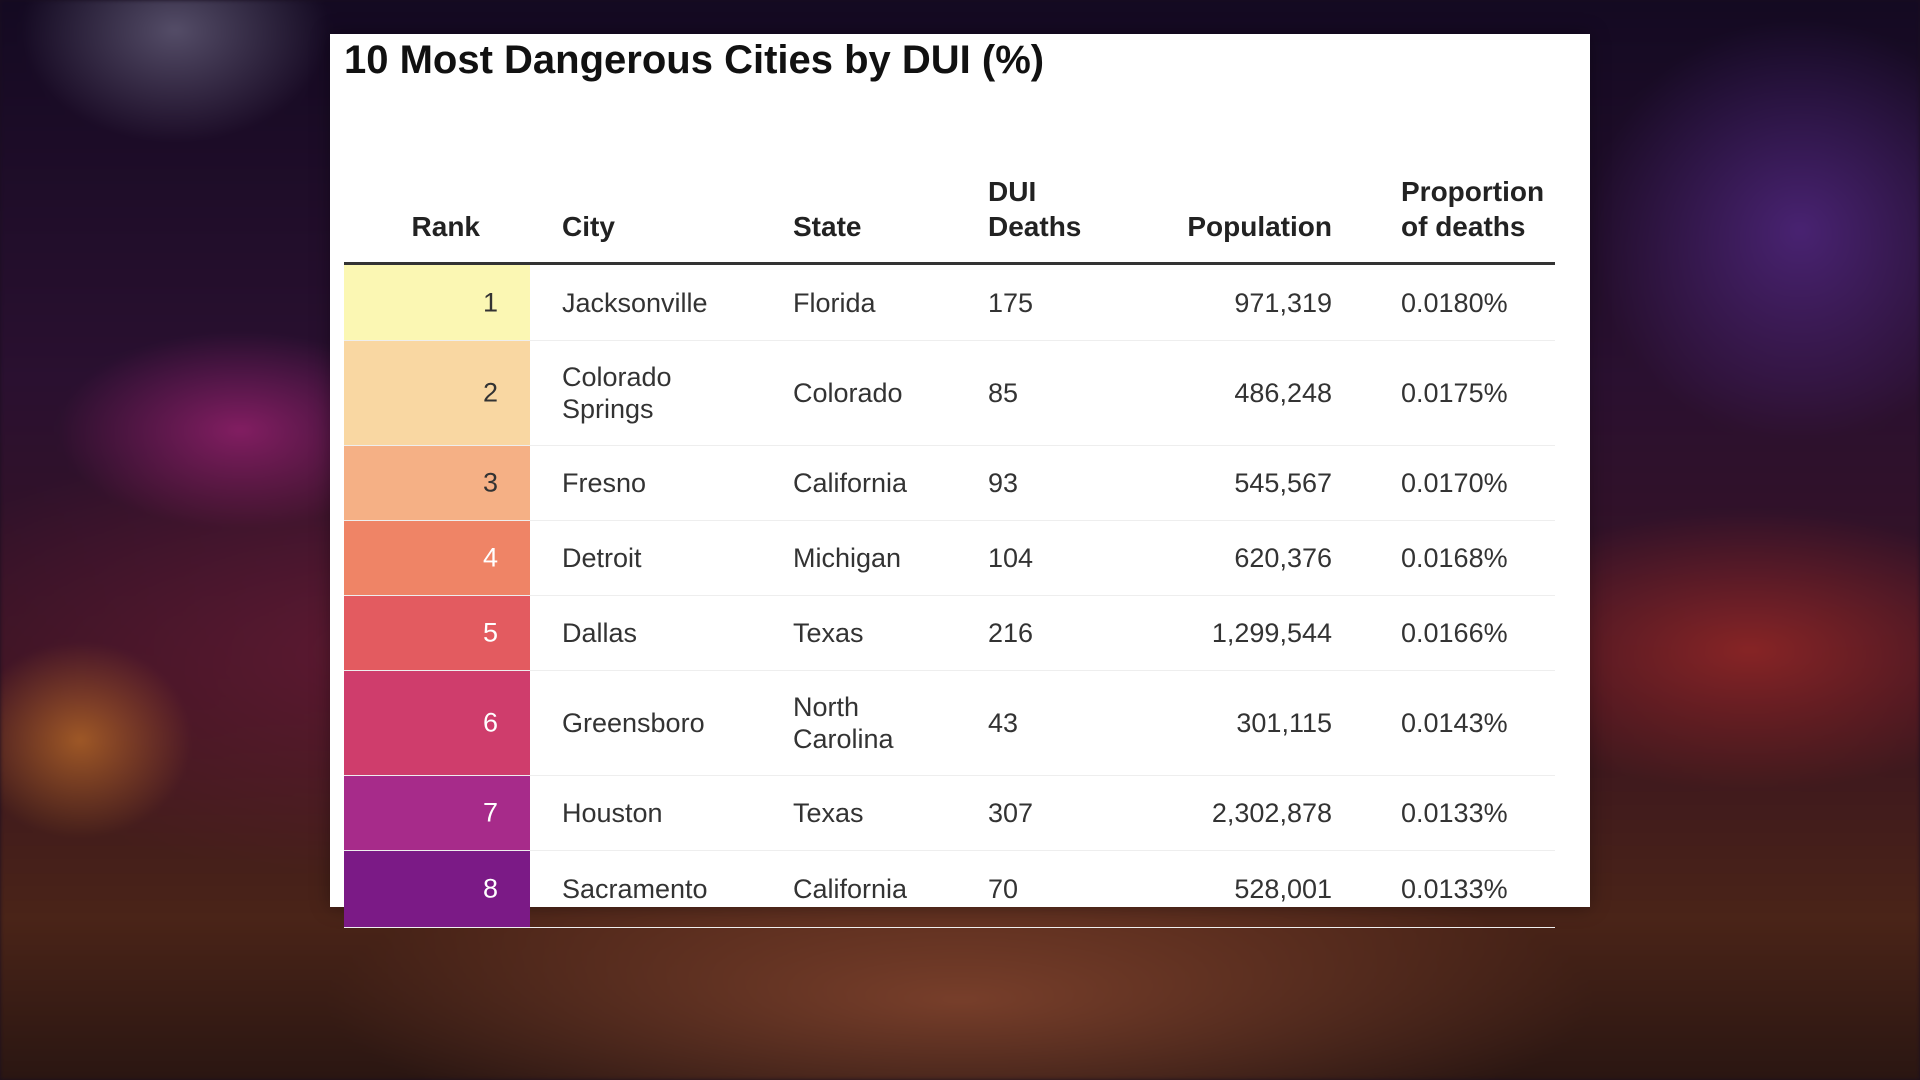 The height and width of the screenshot is (1080, 1920). What do you see at coordinates (1454, 633) in the screenshot?
I see `proportion-value: 0.0166%` at bounding box center [1454, 633].